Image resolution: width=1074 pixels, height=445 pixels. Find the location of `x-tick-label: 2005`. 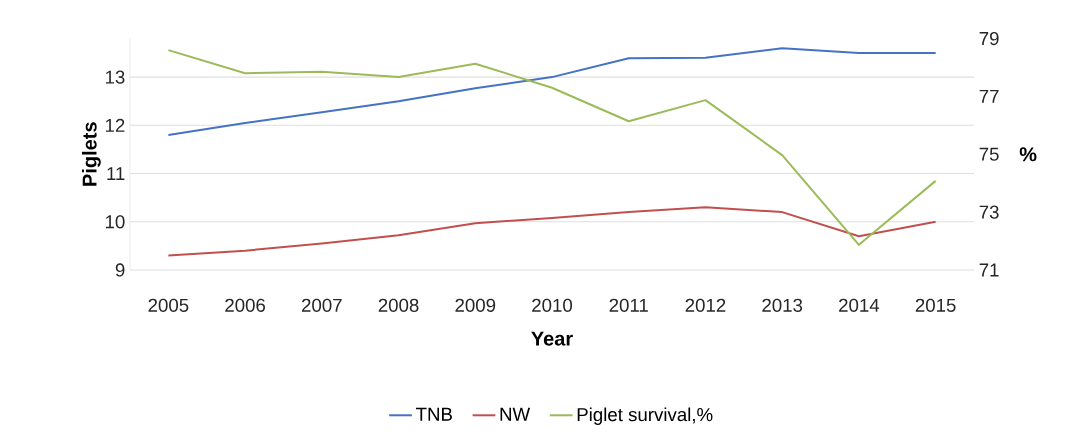

x-tick-label: 2005 is located at coordinates (168, 305).